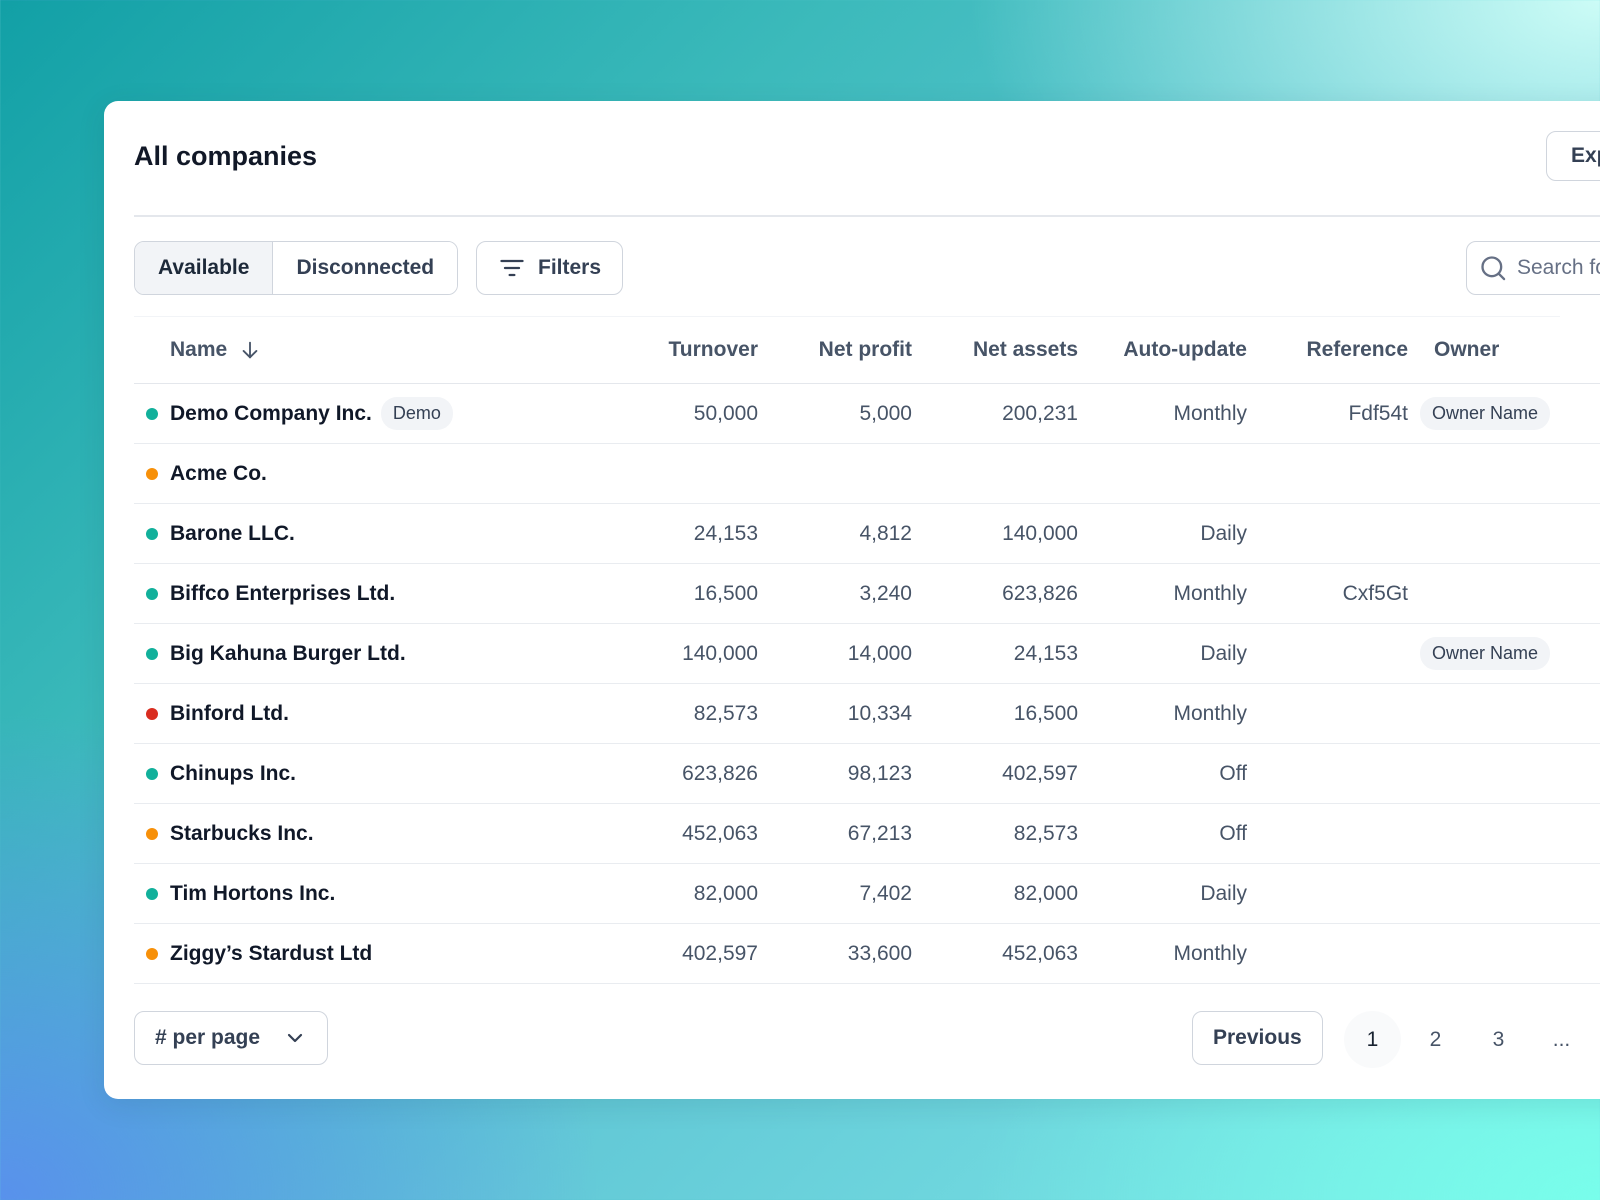  What do you see at coordinates (271, 413) in the screenshot?
I see `company-name: Demo Company Inc.` at bounding box center [271, 413].